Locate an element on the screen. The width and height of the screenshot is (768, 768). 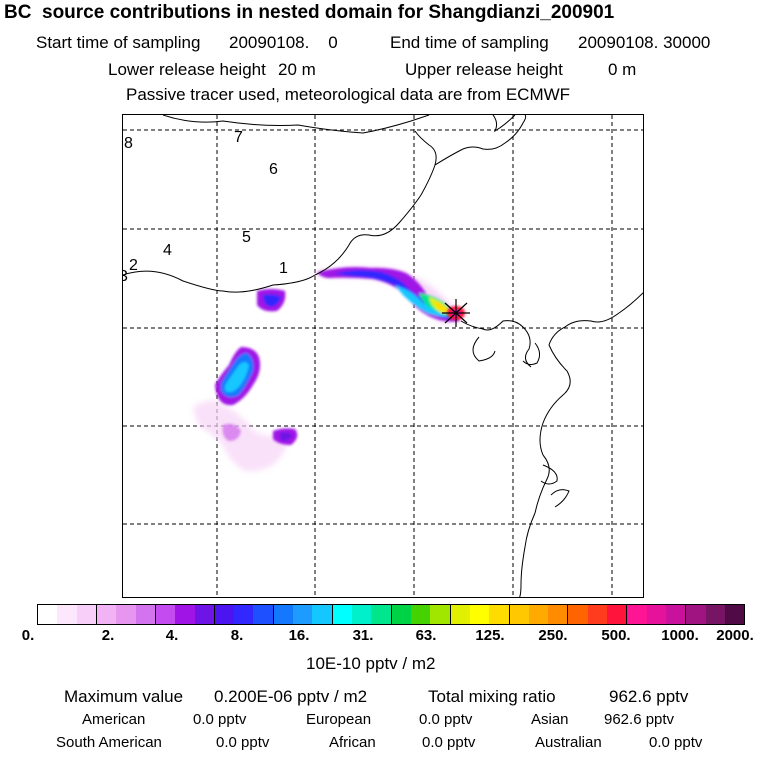
region-label: 3 is located at coordinates (125, 277).